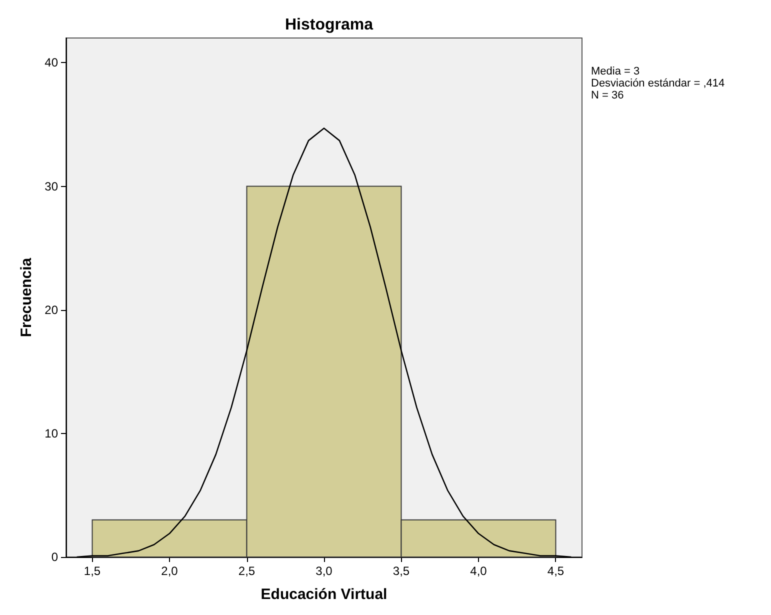 Image resolution: width=771 pixels, height=615 pixels. Describe the element at coordinates (169, 571) in the screenshot. I see `x-tick-label: 2,0` at that location.